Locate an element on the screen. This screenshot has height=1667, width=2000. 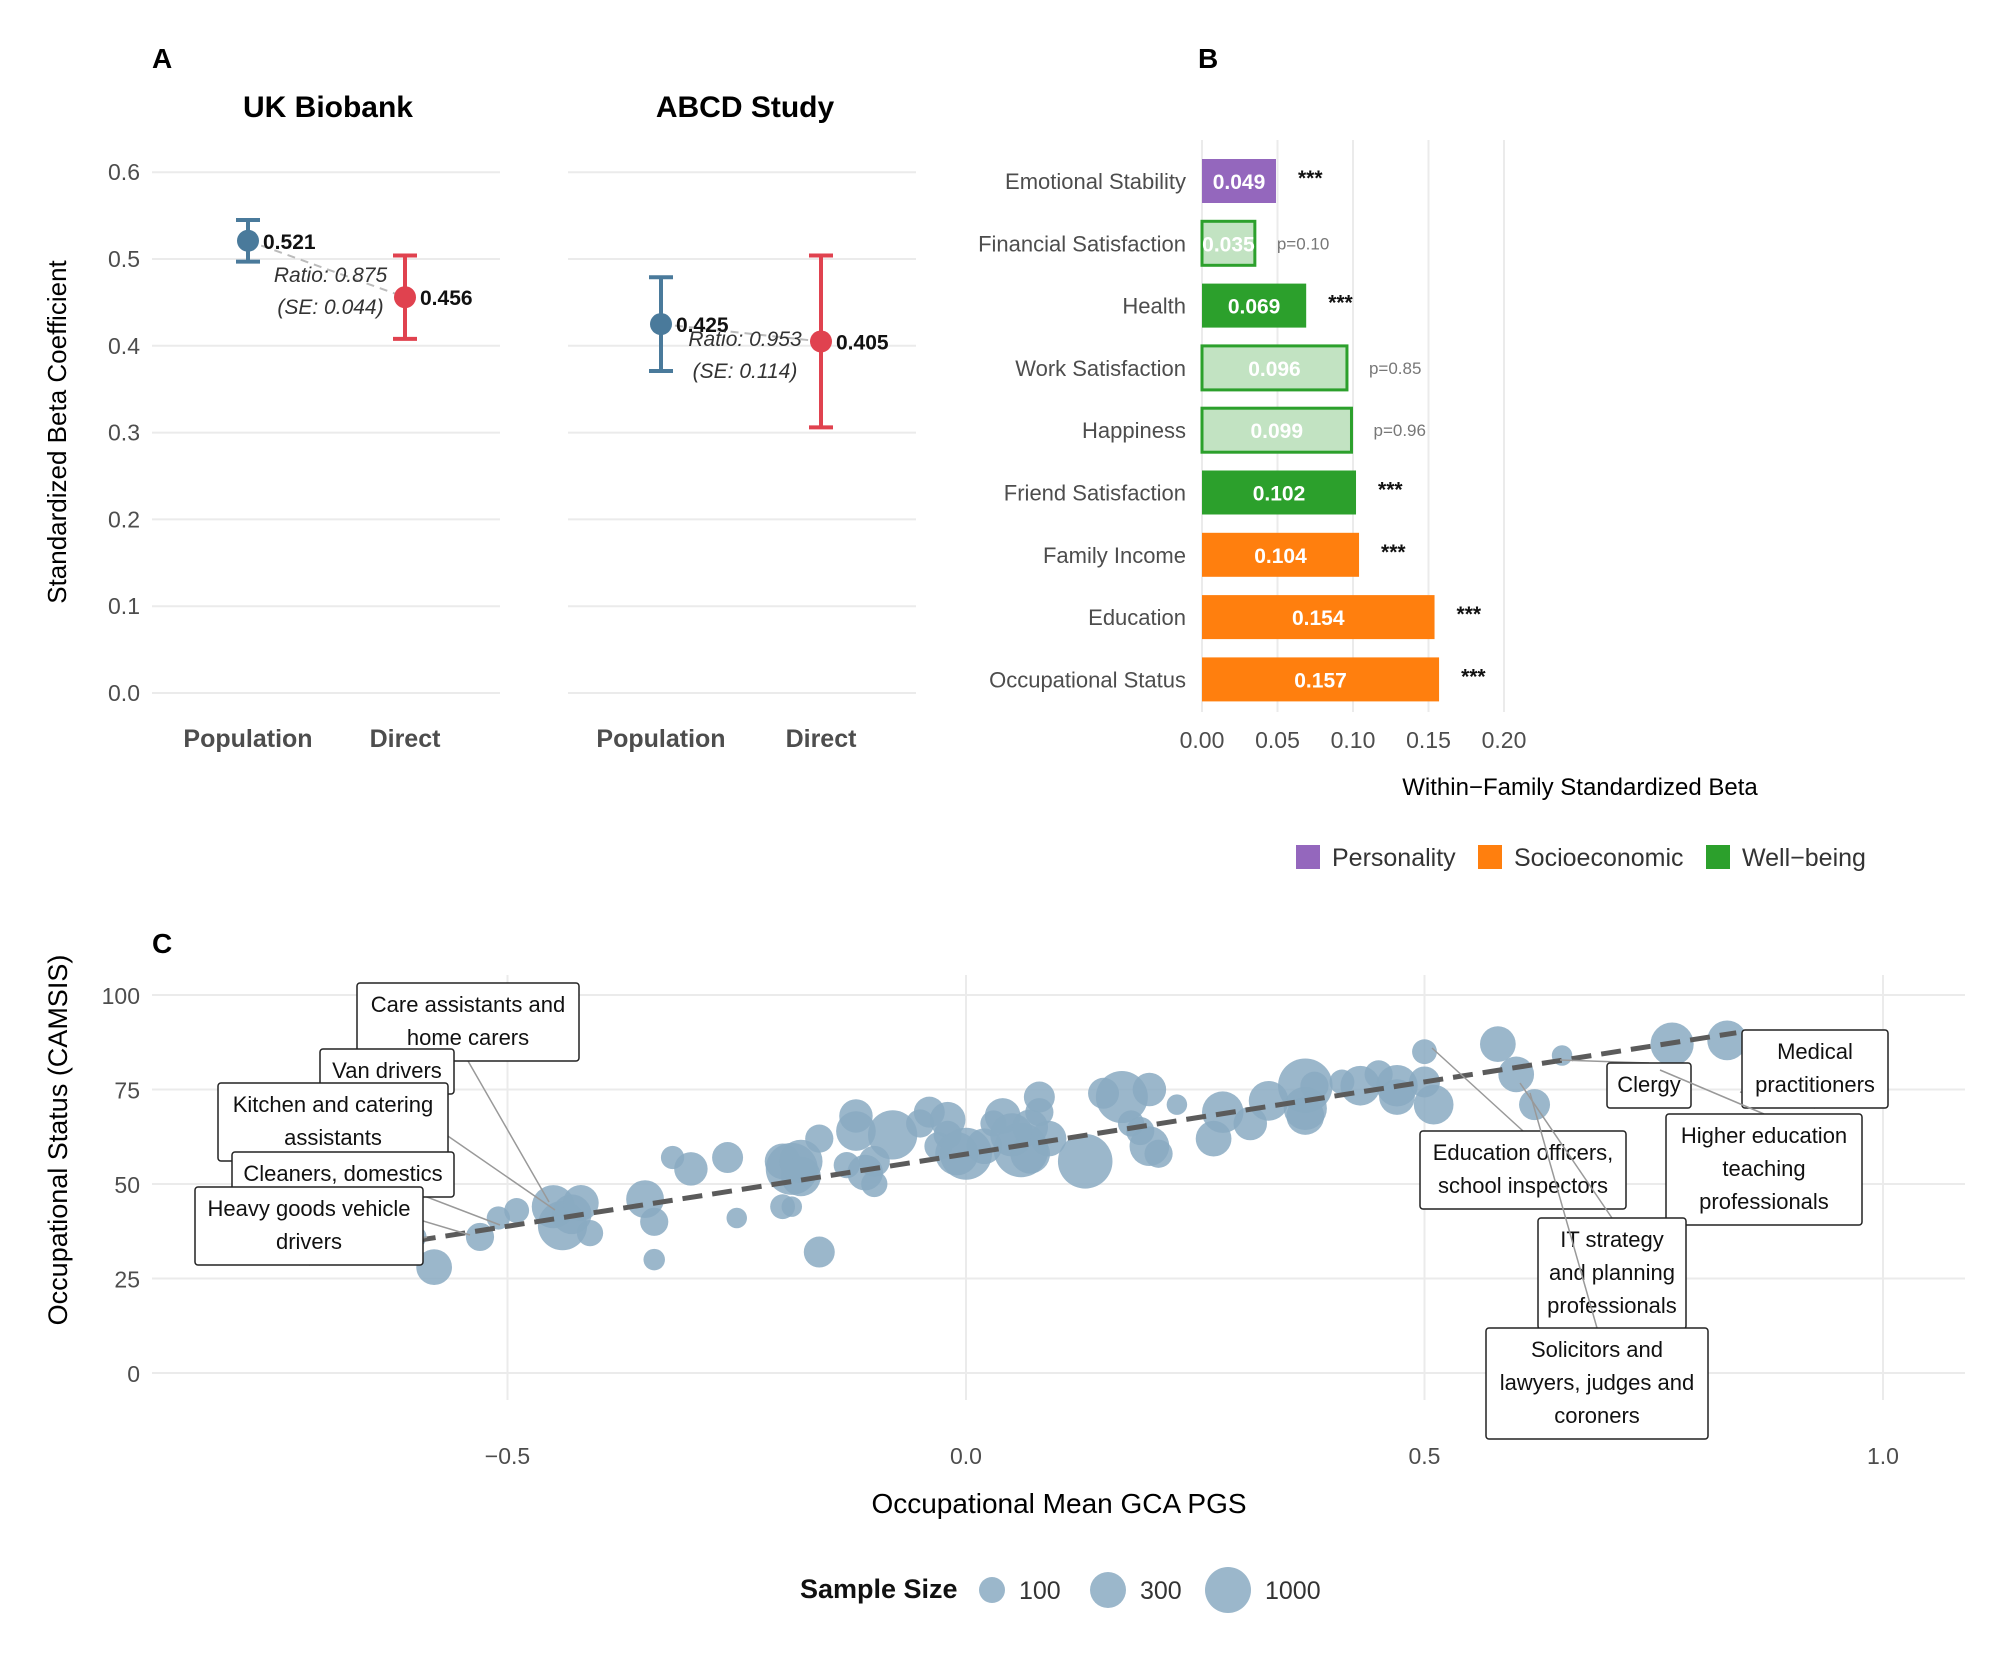
value-label-direct-1: 0.405 is located at coordinates (862, 342).